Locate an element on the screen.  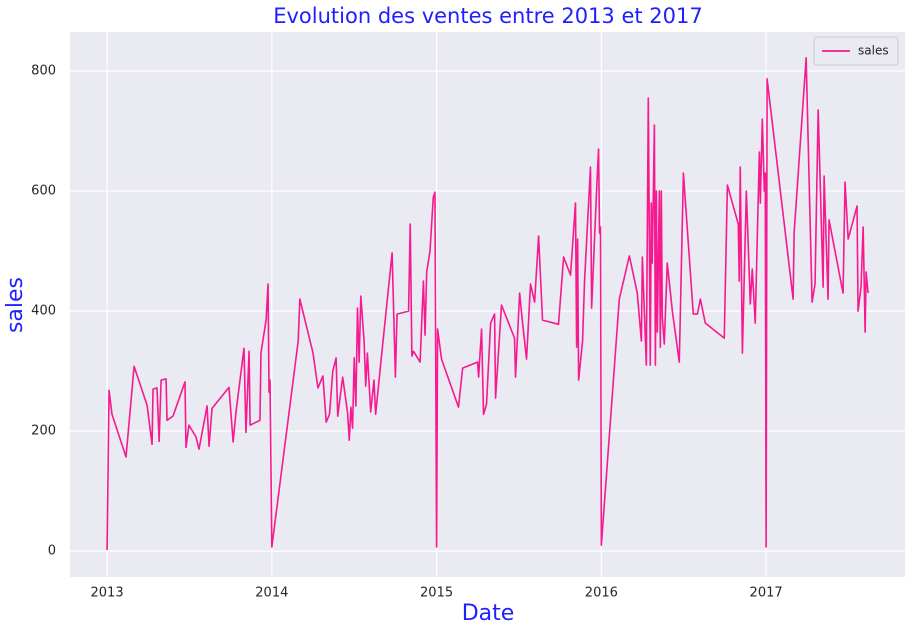
x-tick-label: 2016 is located at coordinates (601, 593).